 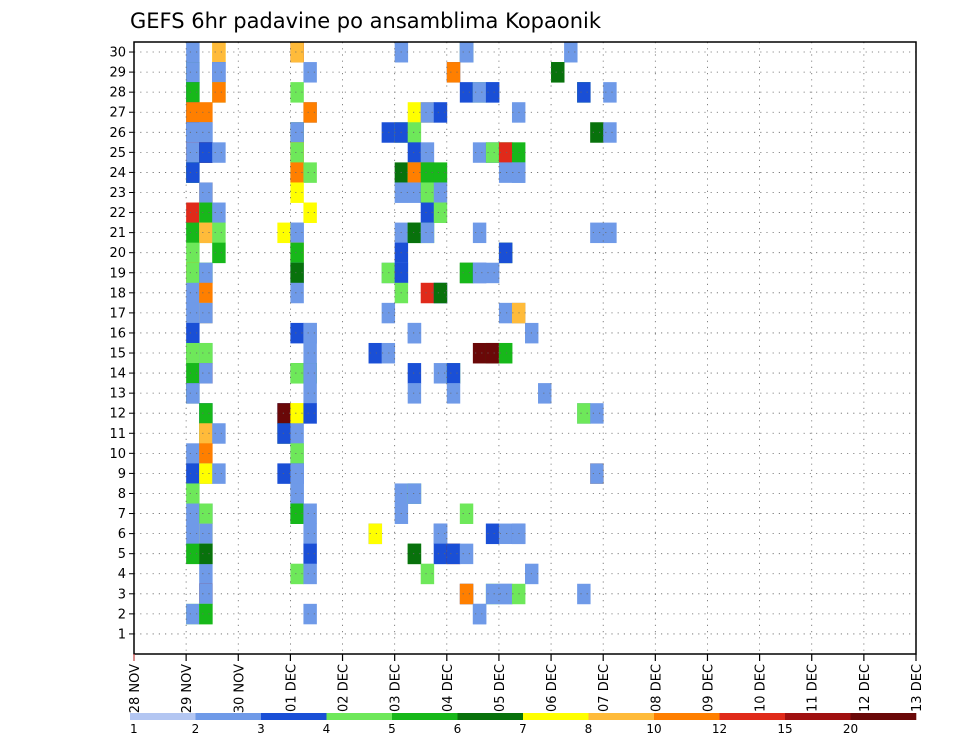 What do you see at coordinates (500, 688) in the screenshot?
I see `x-tick-label: 05 DEC` at bounding box center [500, 688].